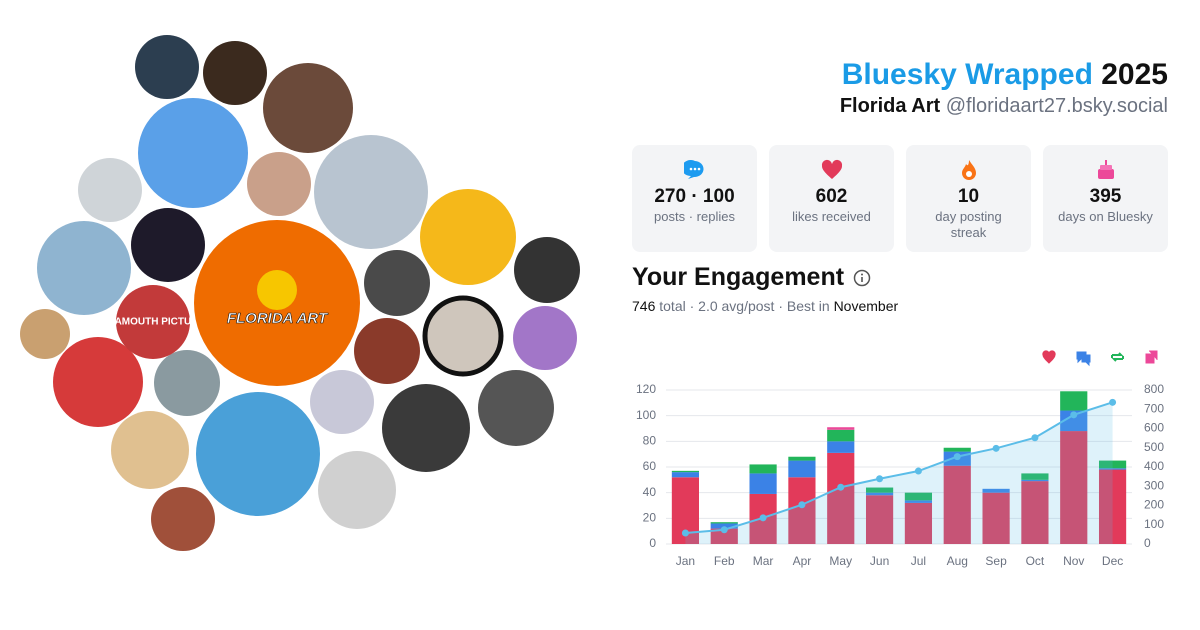  I want to click on stat-label: likes received, so click(831, 216).